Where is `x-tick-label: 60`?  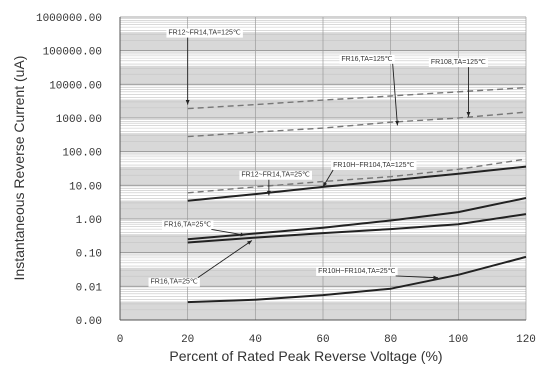 x-tick-label: 60 is located at coordinates (322, 340).